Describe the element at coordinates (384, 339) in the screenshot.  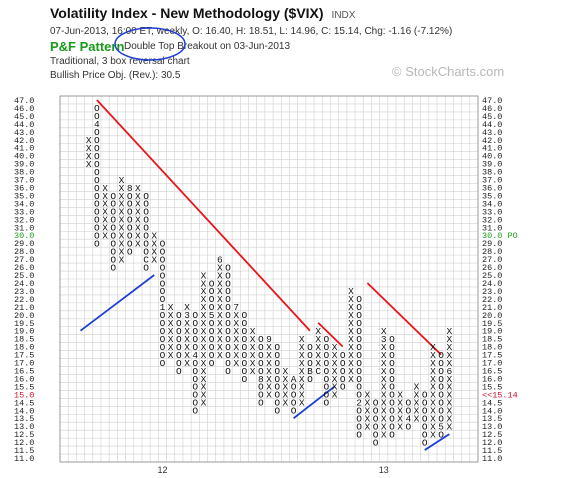
I see `x-box: 3` at that location.